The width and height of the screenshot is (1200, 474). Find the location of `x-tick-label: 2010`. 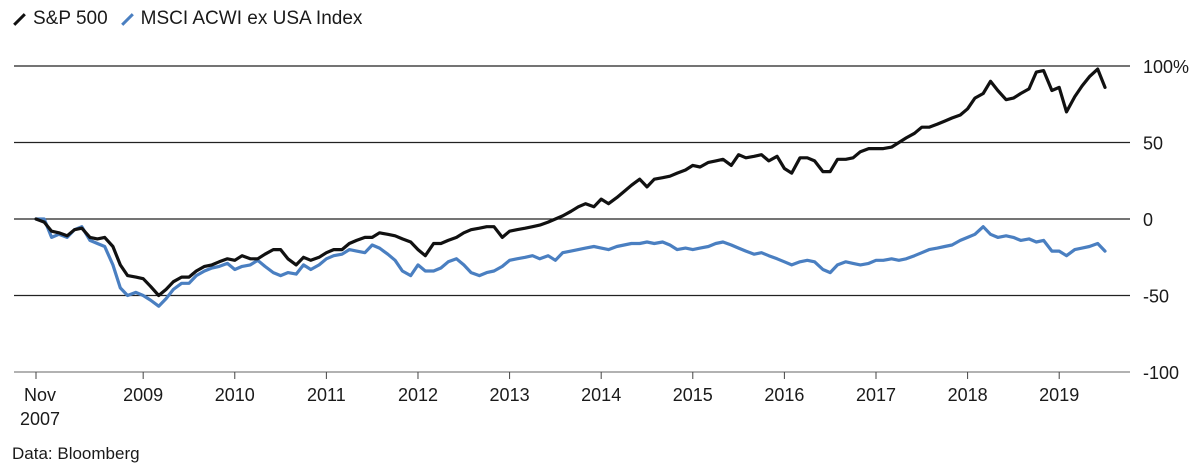

x-tick-label: 2010 is located at coordinates (235, 395).